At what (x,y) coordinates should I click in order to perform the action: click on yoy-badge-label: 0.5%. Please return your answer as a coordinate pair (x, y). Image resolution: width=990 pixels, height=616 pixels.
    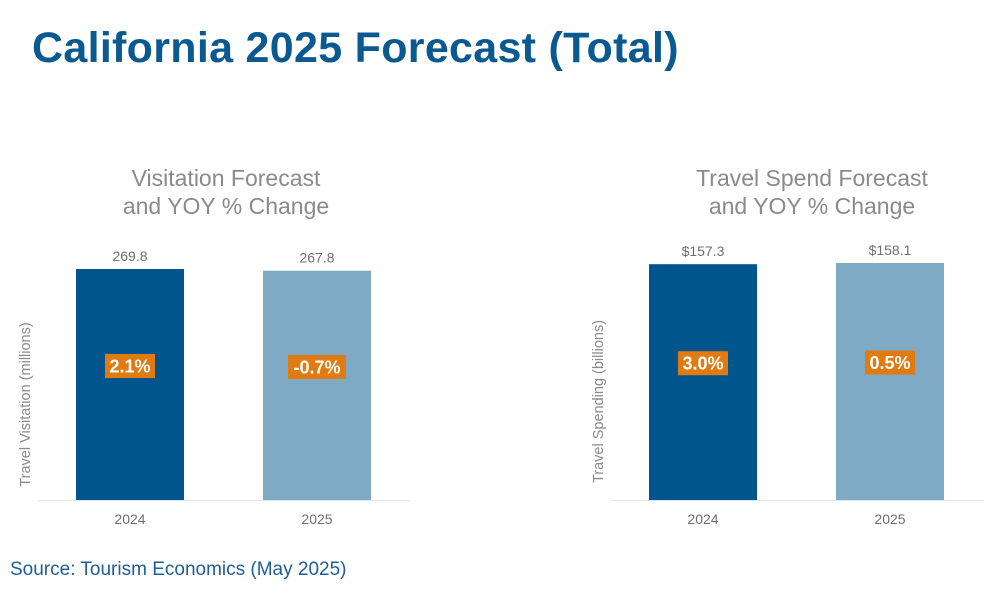
    Looking at the image, I should click on (889, 363).